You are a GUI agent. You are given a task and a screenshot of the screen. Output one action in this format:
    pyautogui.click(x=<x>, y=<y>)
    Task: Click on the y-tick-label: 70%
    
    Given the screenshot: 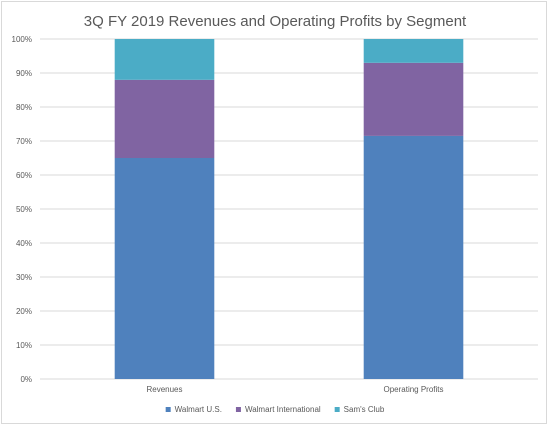 What is the action you would take?
    pyautogui.click(x=24, y=141)
    